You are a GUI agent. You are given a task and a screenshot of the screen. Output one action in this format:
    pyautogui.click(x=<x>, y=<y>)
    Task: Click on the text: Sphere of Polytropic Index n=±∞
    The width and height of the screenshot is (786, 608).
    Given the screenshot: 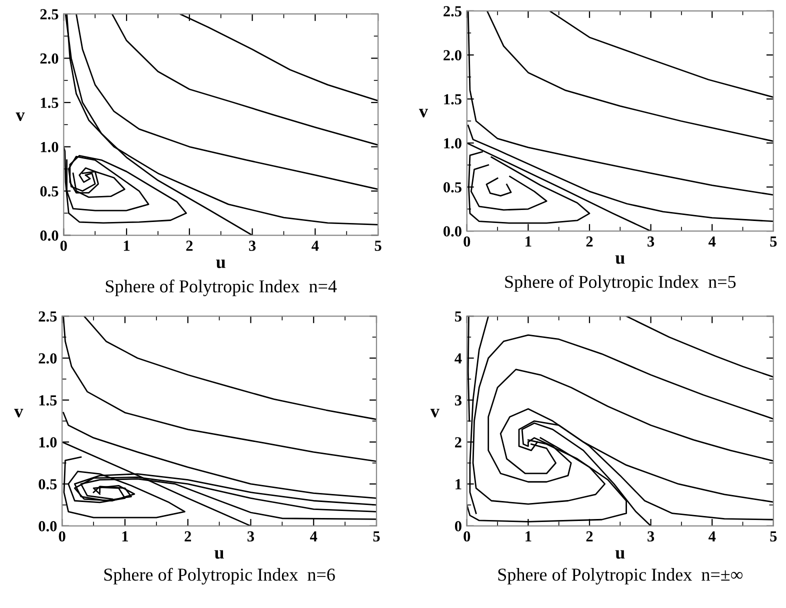 What is the action you would take?
    pyautogui.click(x=620, y=576)
    